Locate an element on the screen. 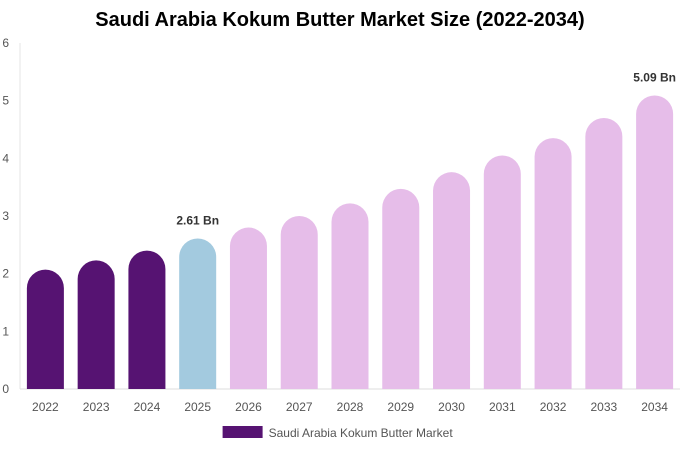 This screenshot has width=680, height=450. y-tick-label: 0 is located at coordinates (5, 389).